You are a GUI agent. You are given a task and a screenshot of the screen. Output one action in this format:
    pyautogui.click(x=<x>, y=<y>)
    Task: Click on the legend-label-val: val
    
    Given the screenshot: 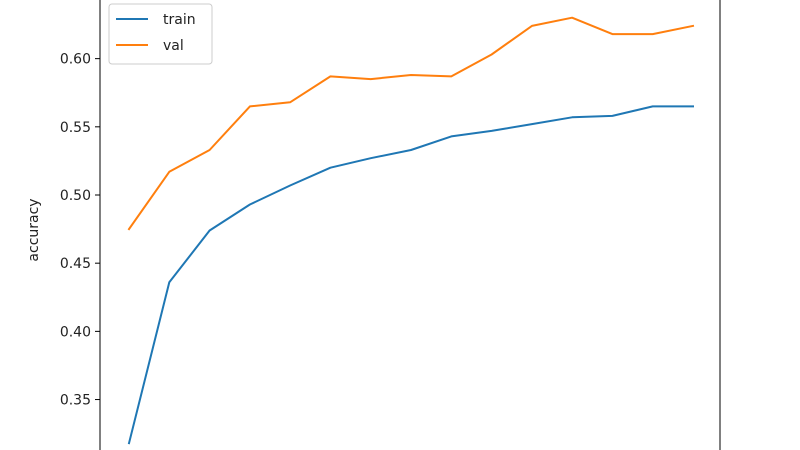 What is the action you would take?
    pyautogui.click(x=173, y=46)
    